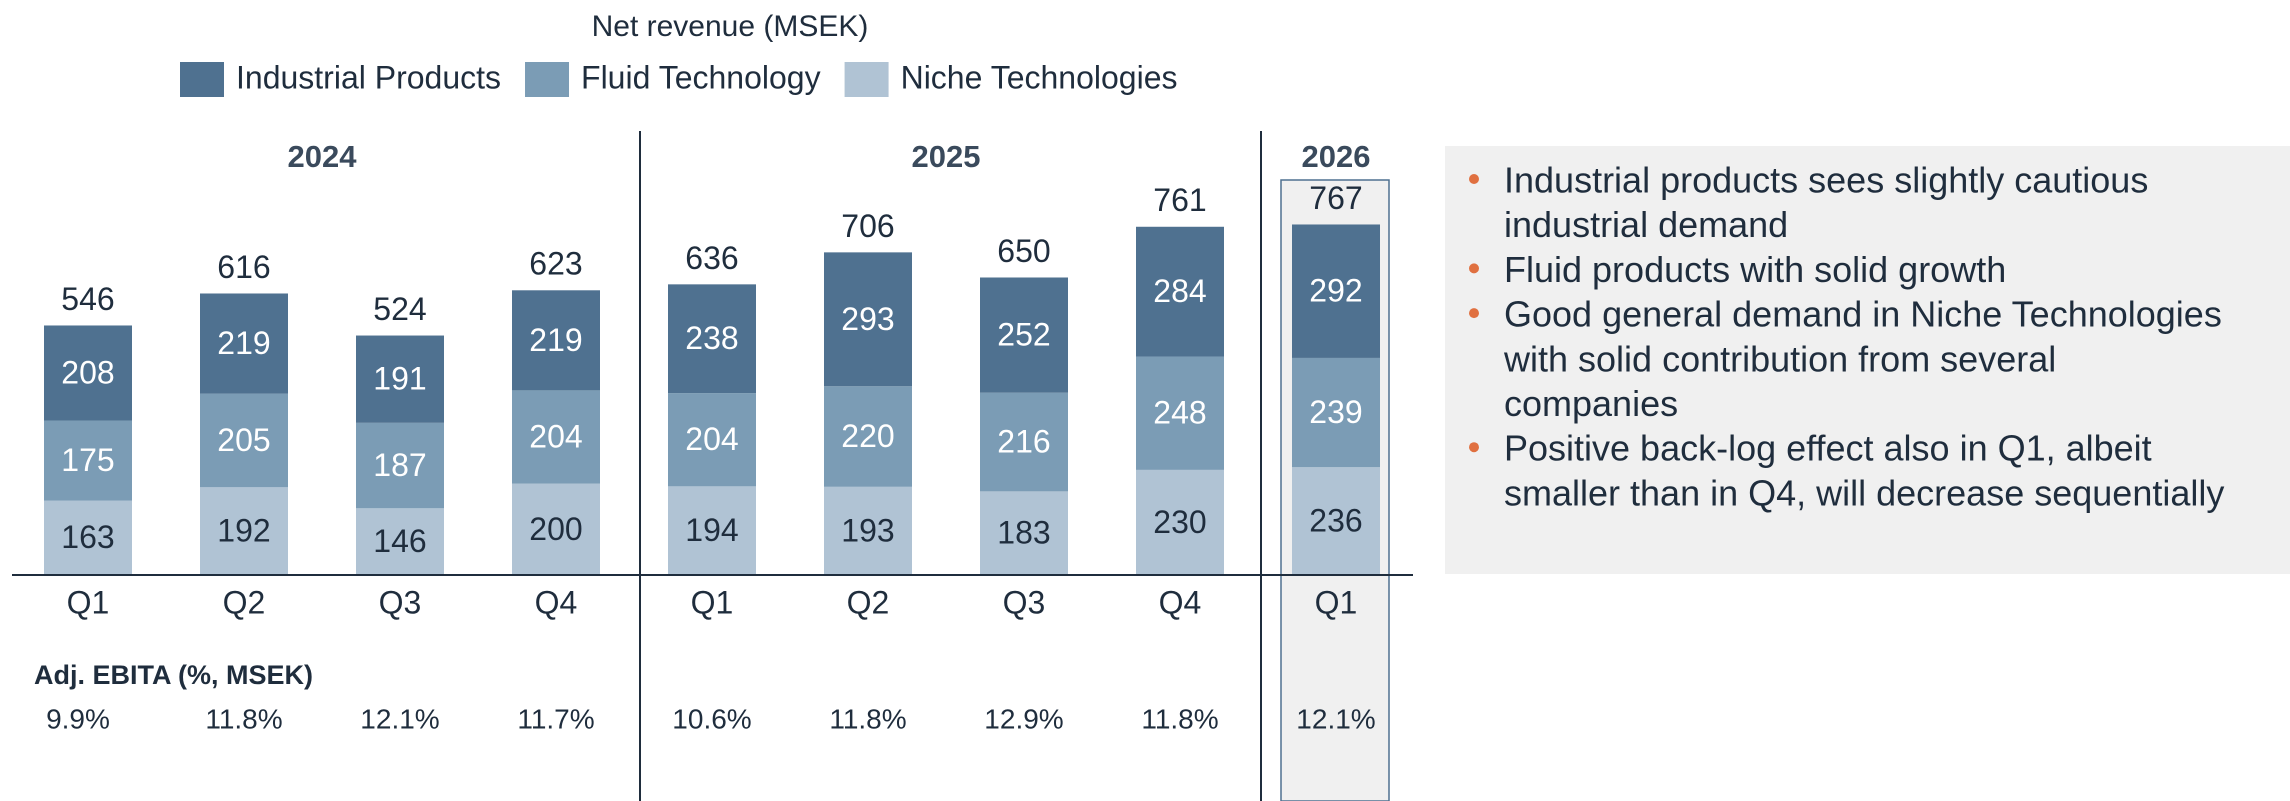 Image resolution: width=2290 pixels, height=801 pixels. I want to click on data-label: 292, so click(1335, 291).